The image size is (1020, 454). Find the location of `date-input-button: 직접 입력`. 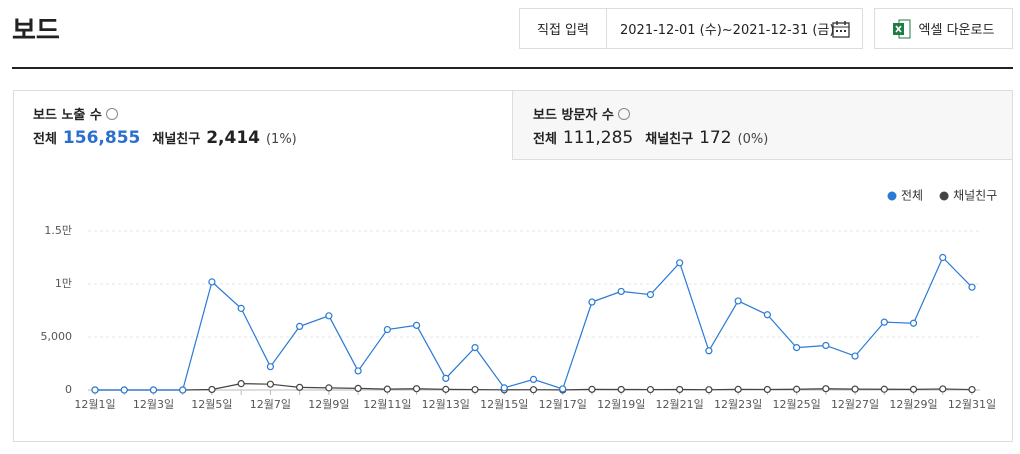

date-input-button: 직접 입력 is located at coordinates (563, 28).